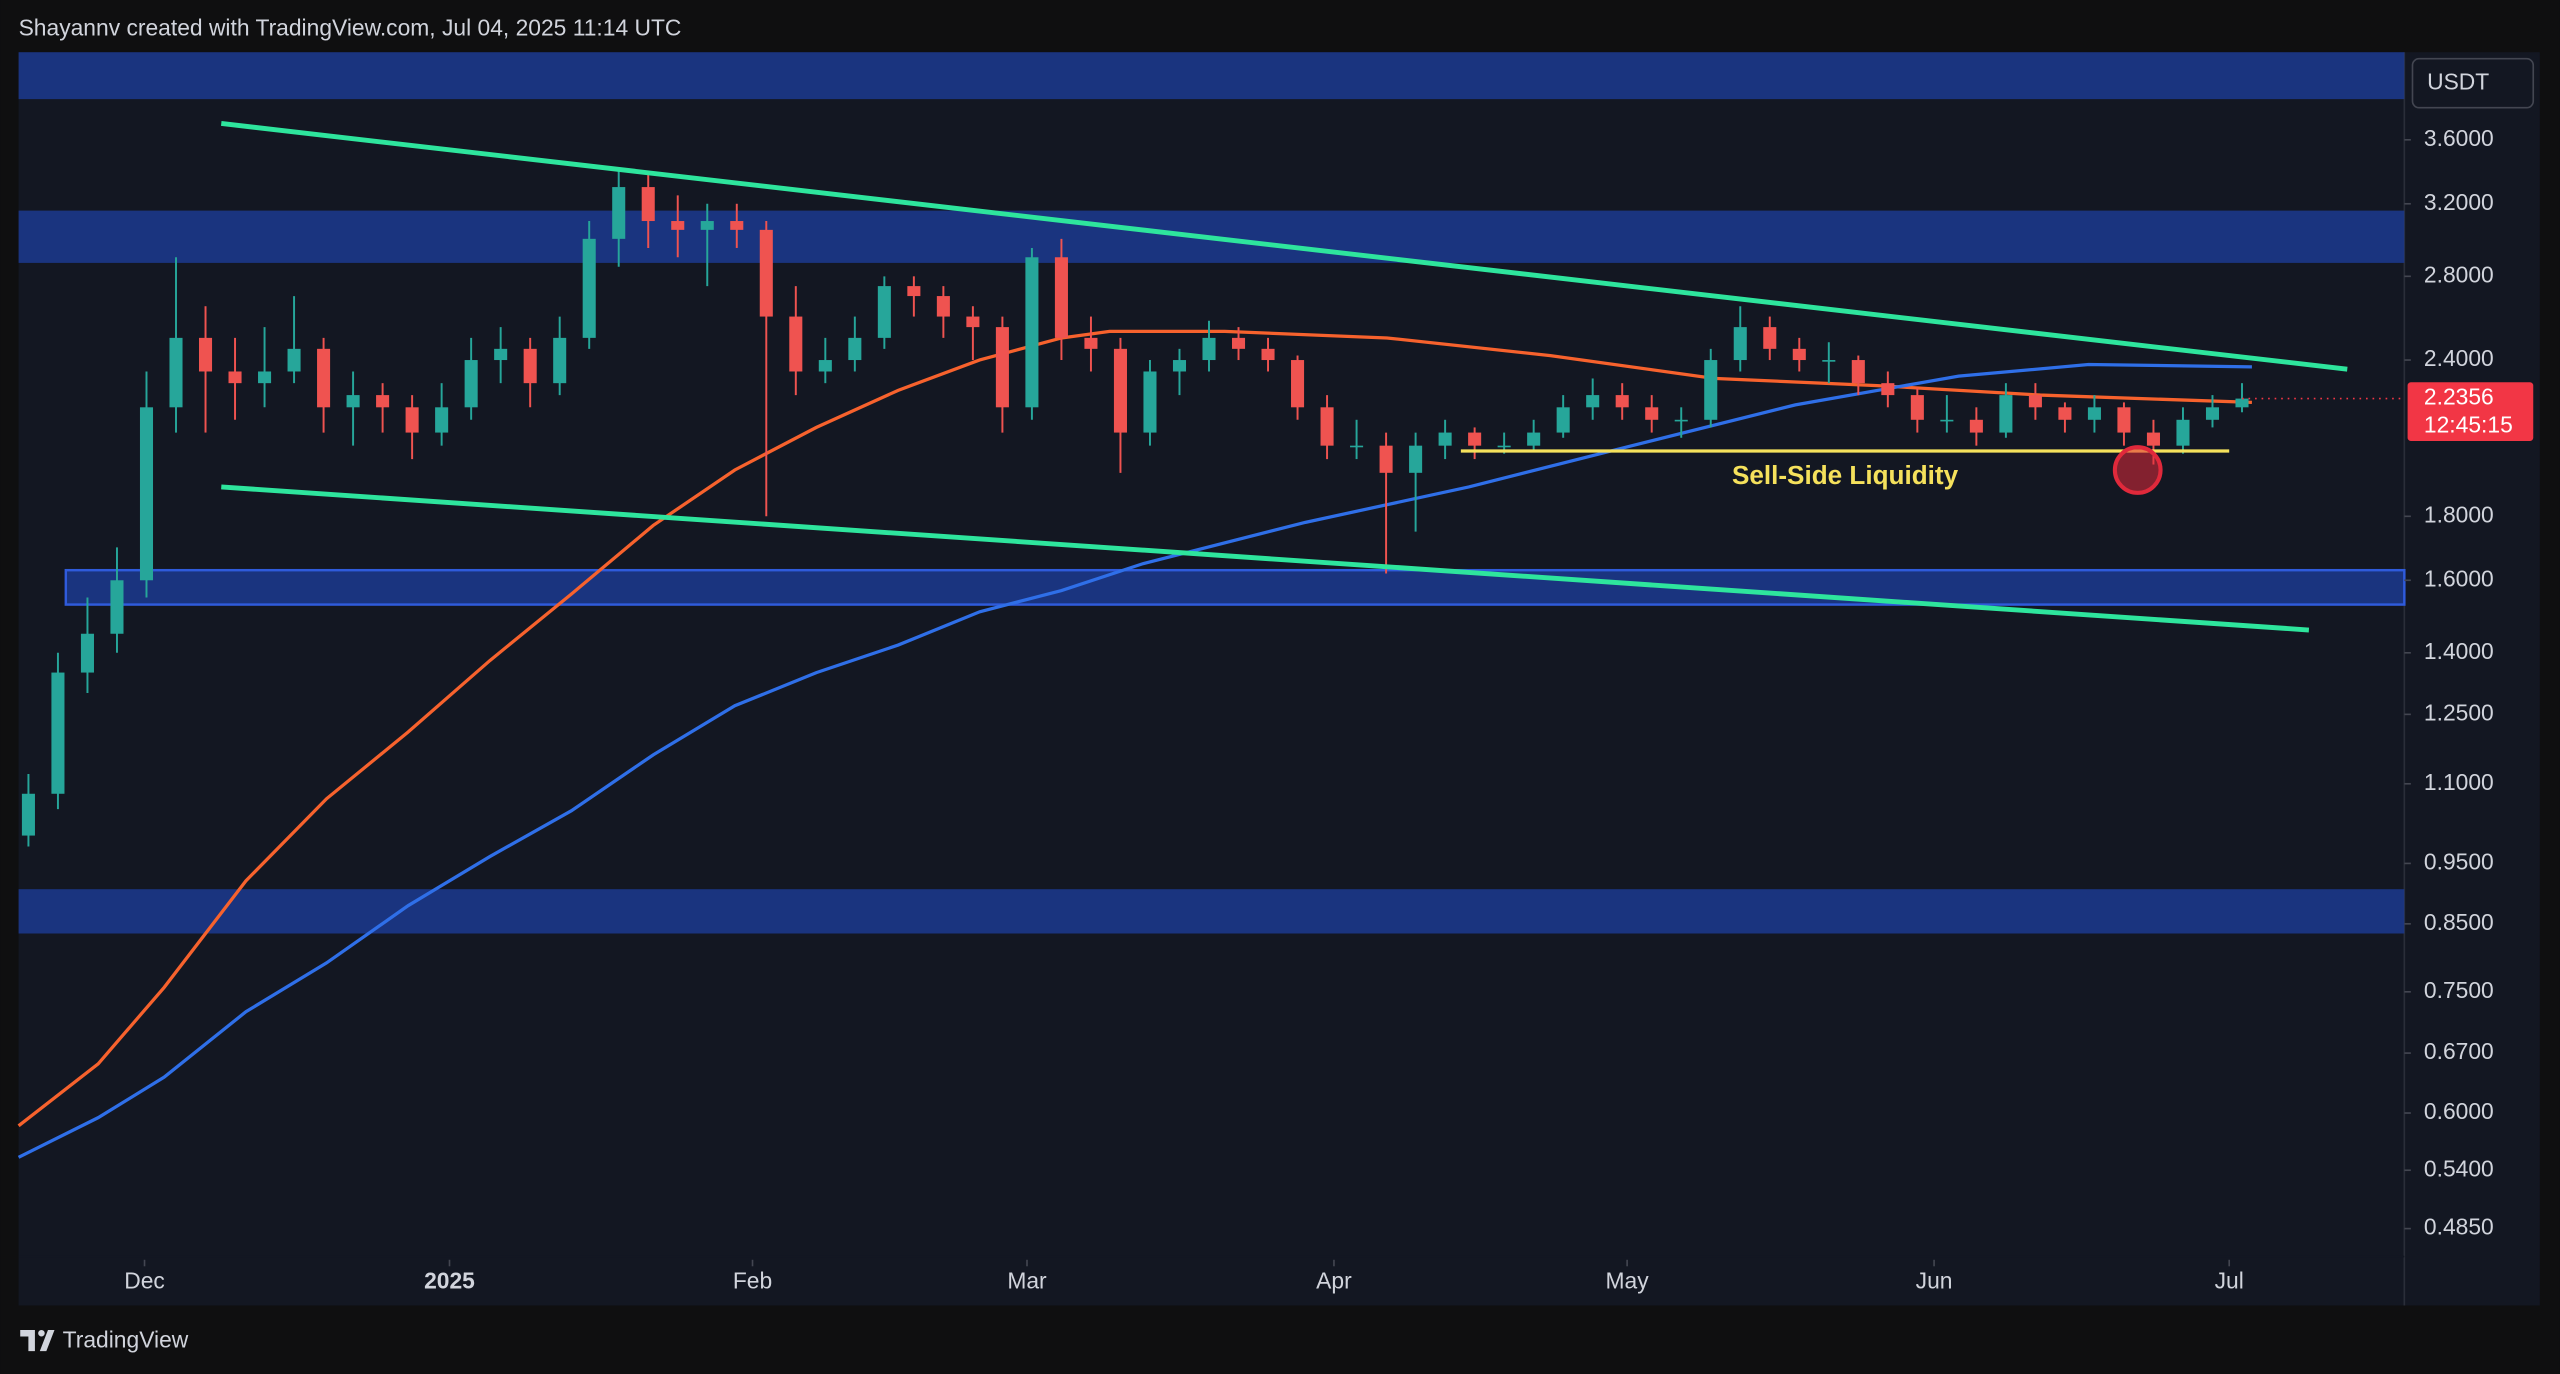  Describe the element at coordinates (126, 1339) in the screenshot. I see `footer-brand: TradingView` at that location.